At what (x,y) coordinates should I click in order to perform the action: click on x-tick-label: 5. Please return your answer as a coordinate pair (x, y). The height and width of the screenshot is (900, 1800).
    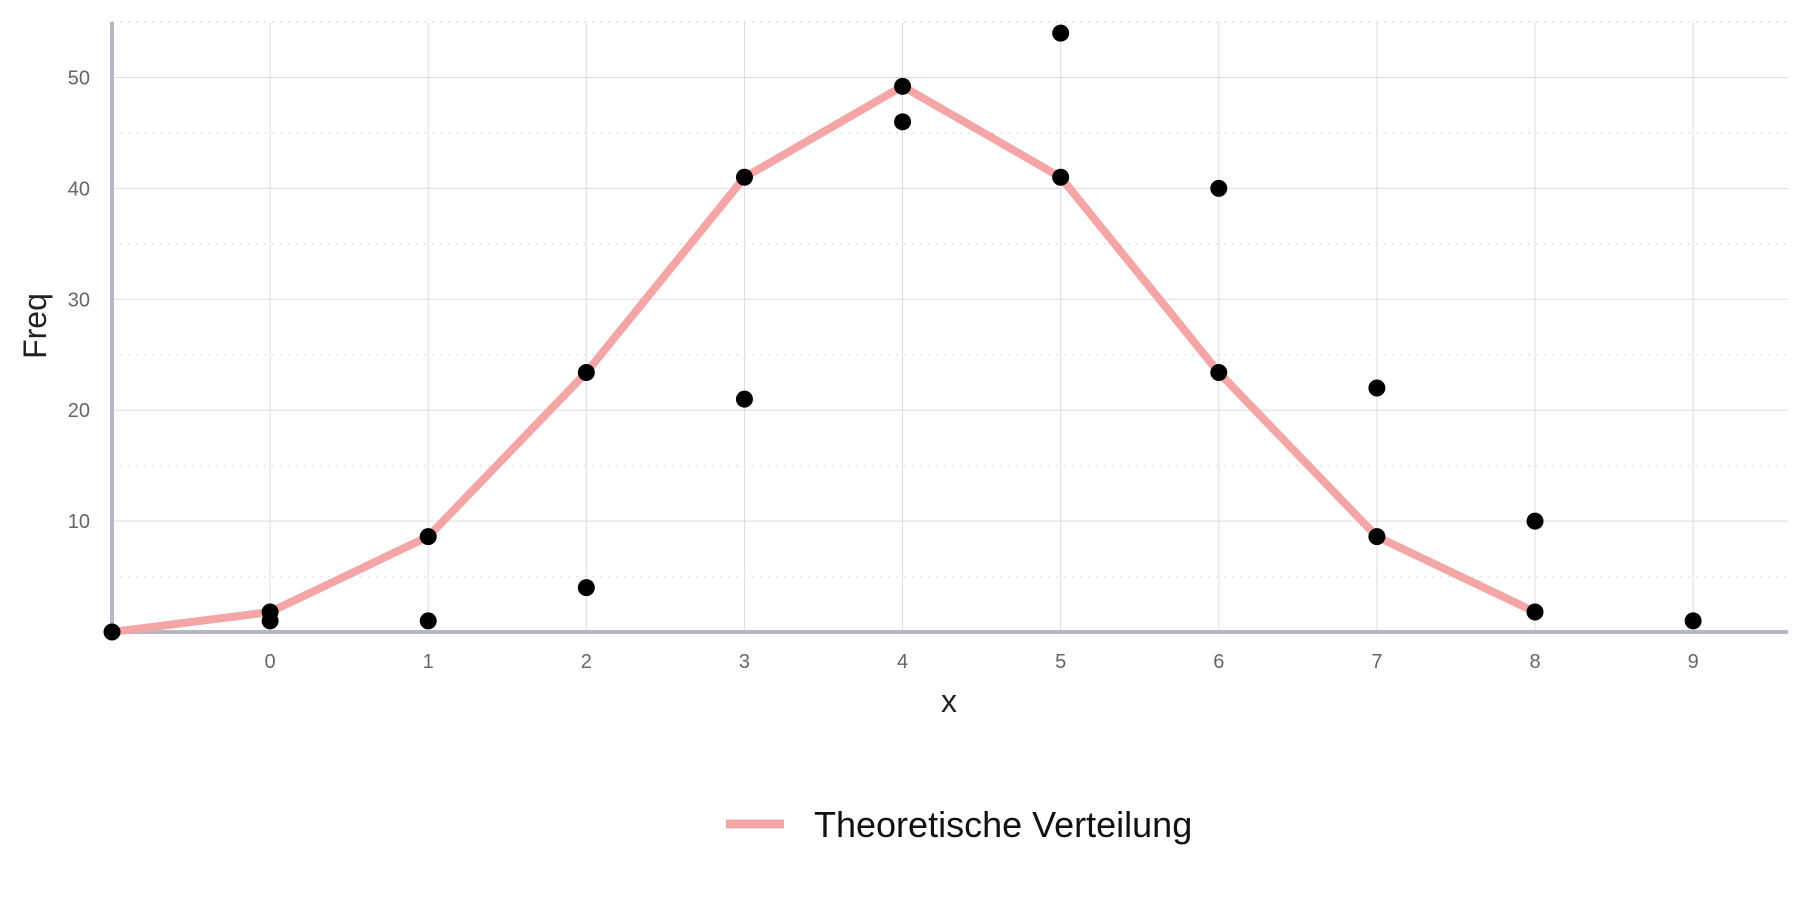
    Looking at the image, I should click on (1060, 662).